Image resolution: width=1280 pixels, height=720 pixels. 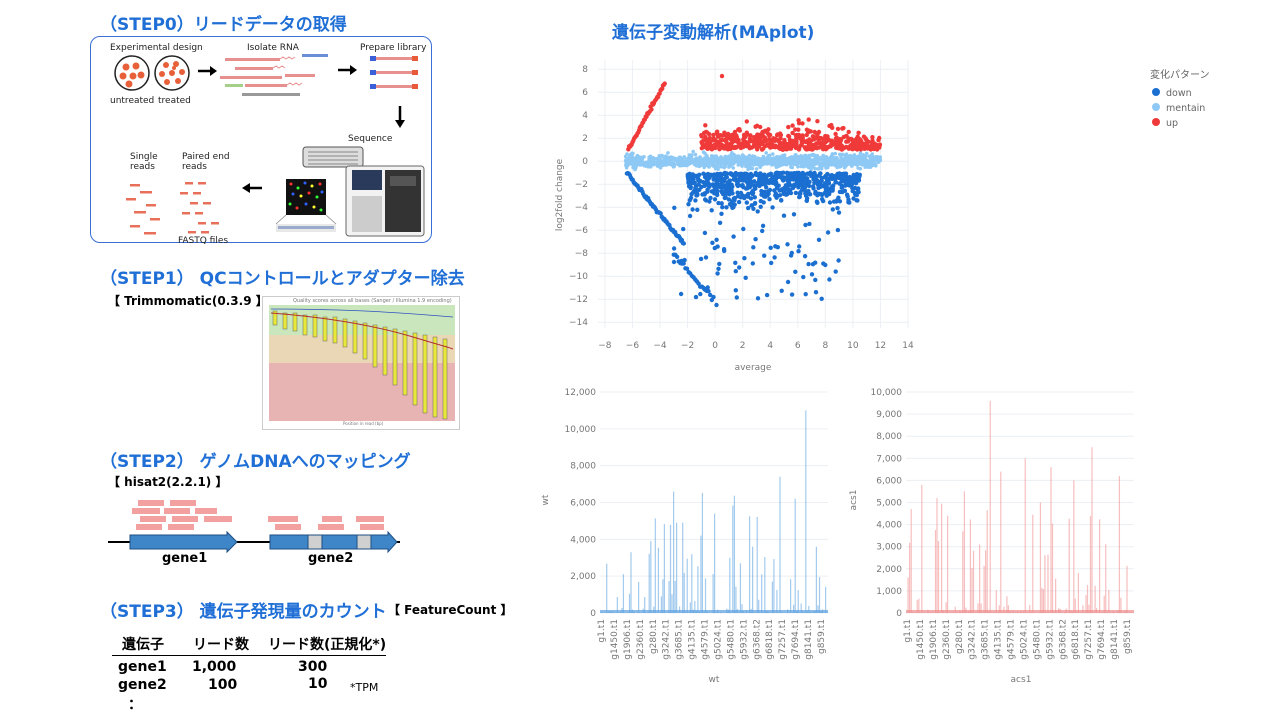 I want to click on single-reads-cluster, so click(x=143, y=209).